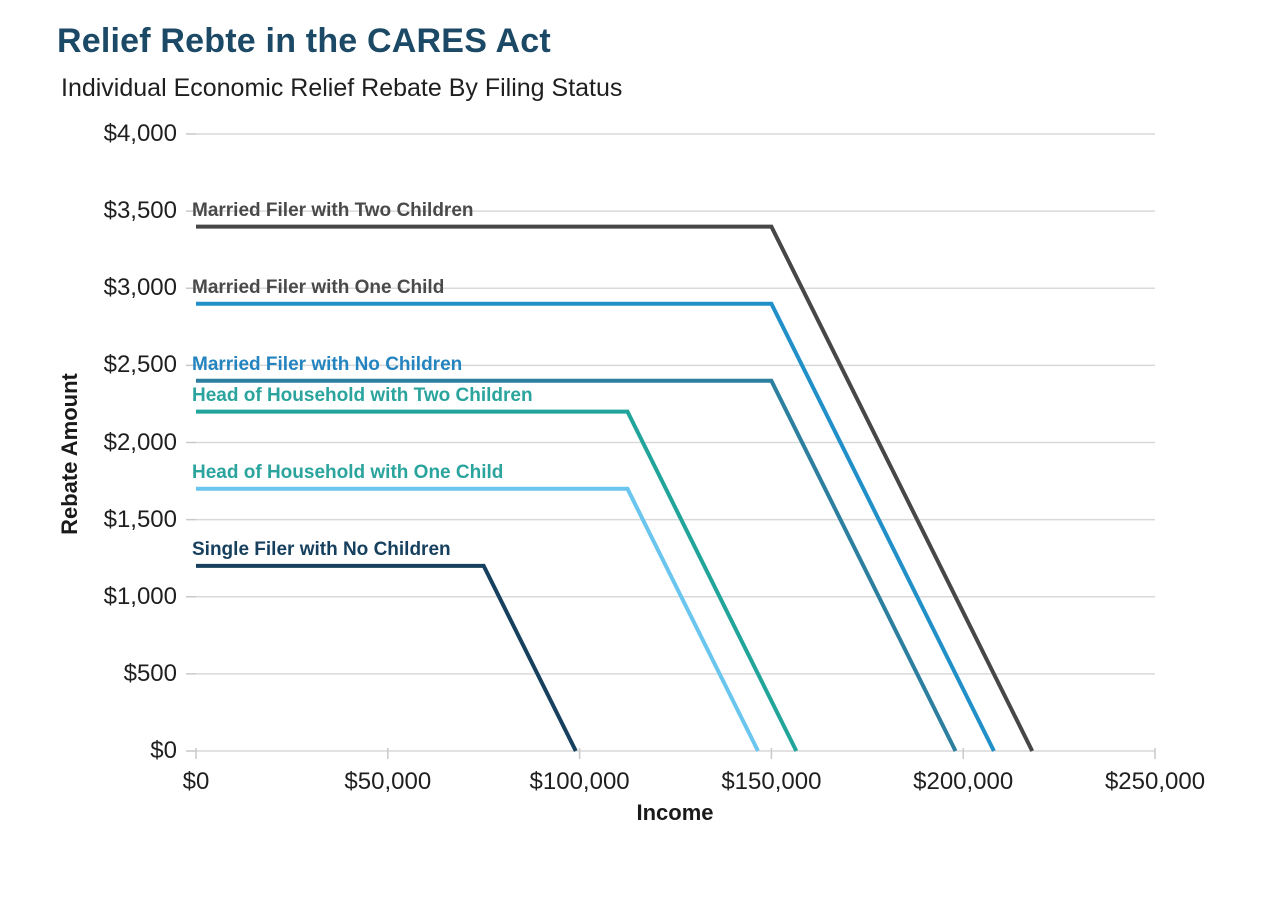 This screenshot has width=1274, height=919. What do you see at coordinates (1155, 781) in the screenshot?
I see `x-tick-label-250000: $250,000` at bounding box center [1155, 781].